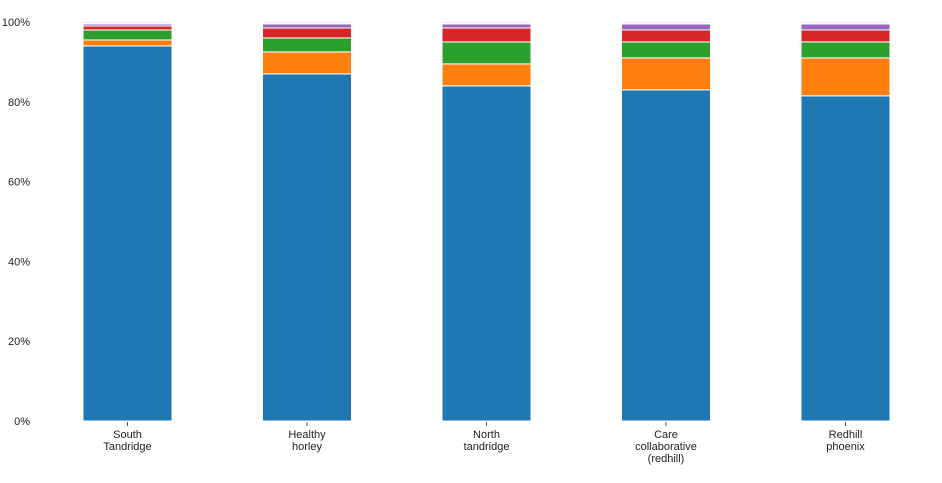 The height and width of the screenshot is (483, 942). What do you see at coordinates (666, 447) in the screenshot?
I see `x-tick-label: Care collaborative (redhill)` at bounding box center [666, 447].